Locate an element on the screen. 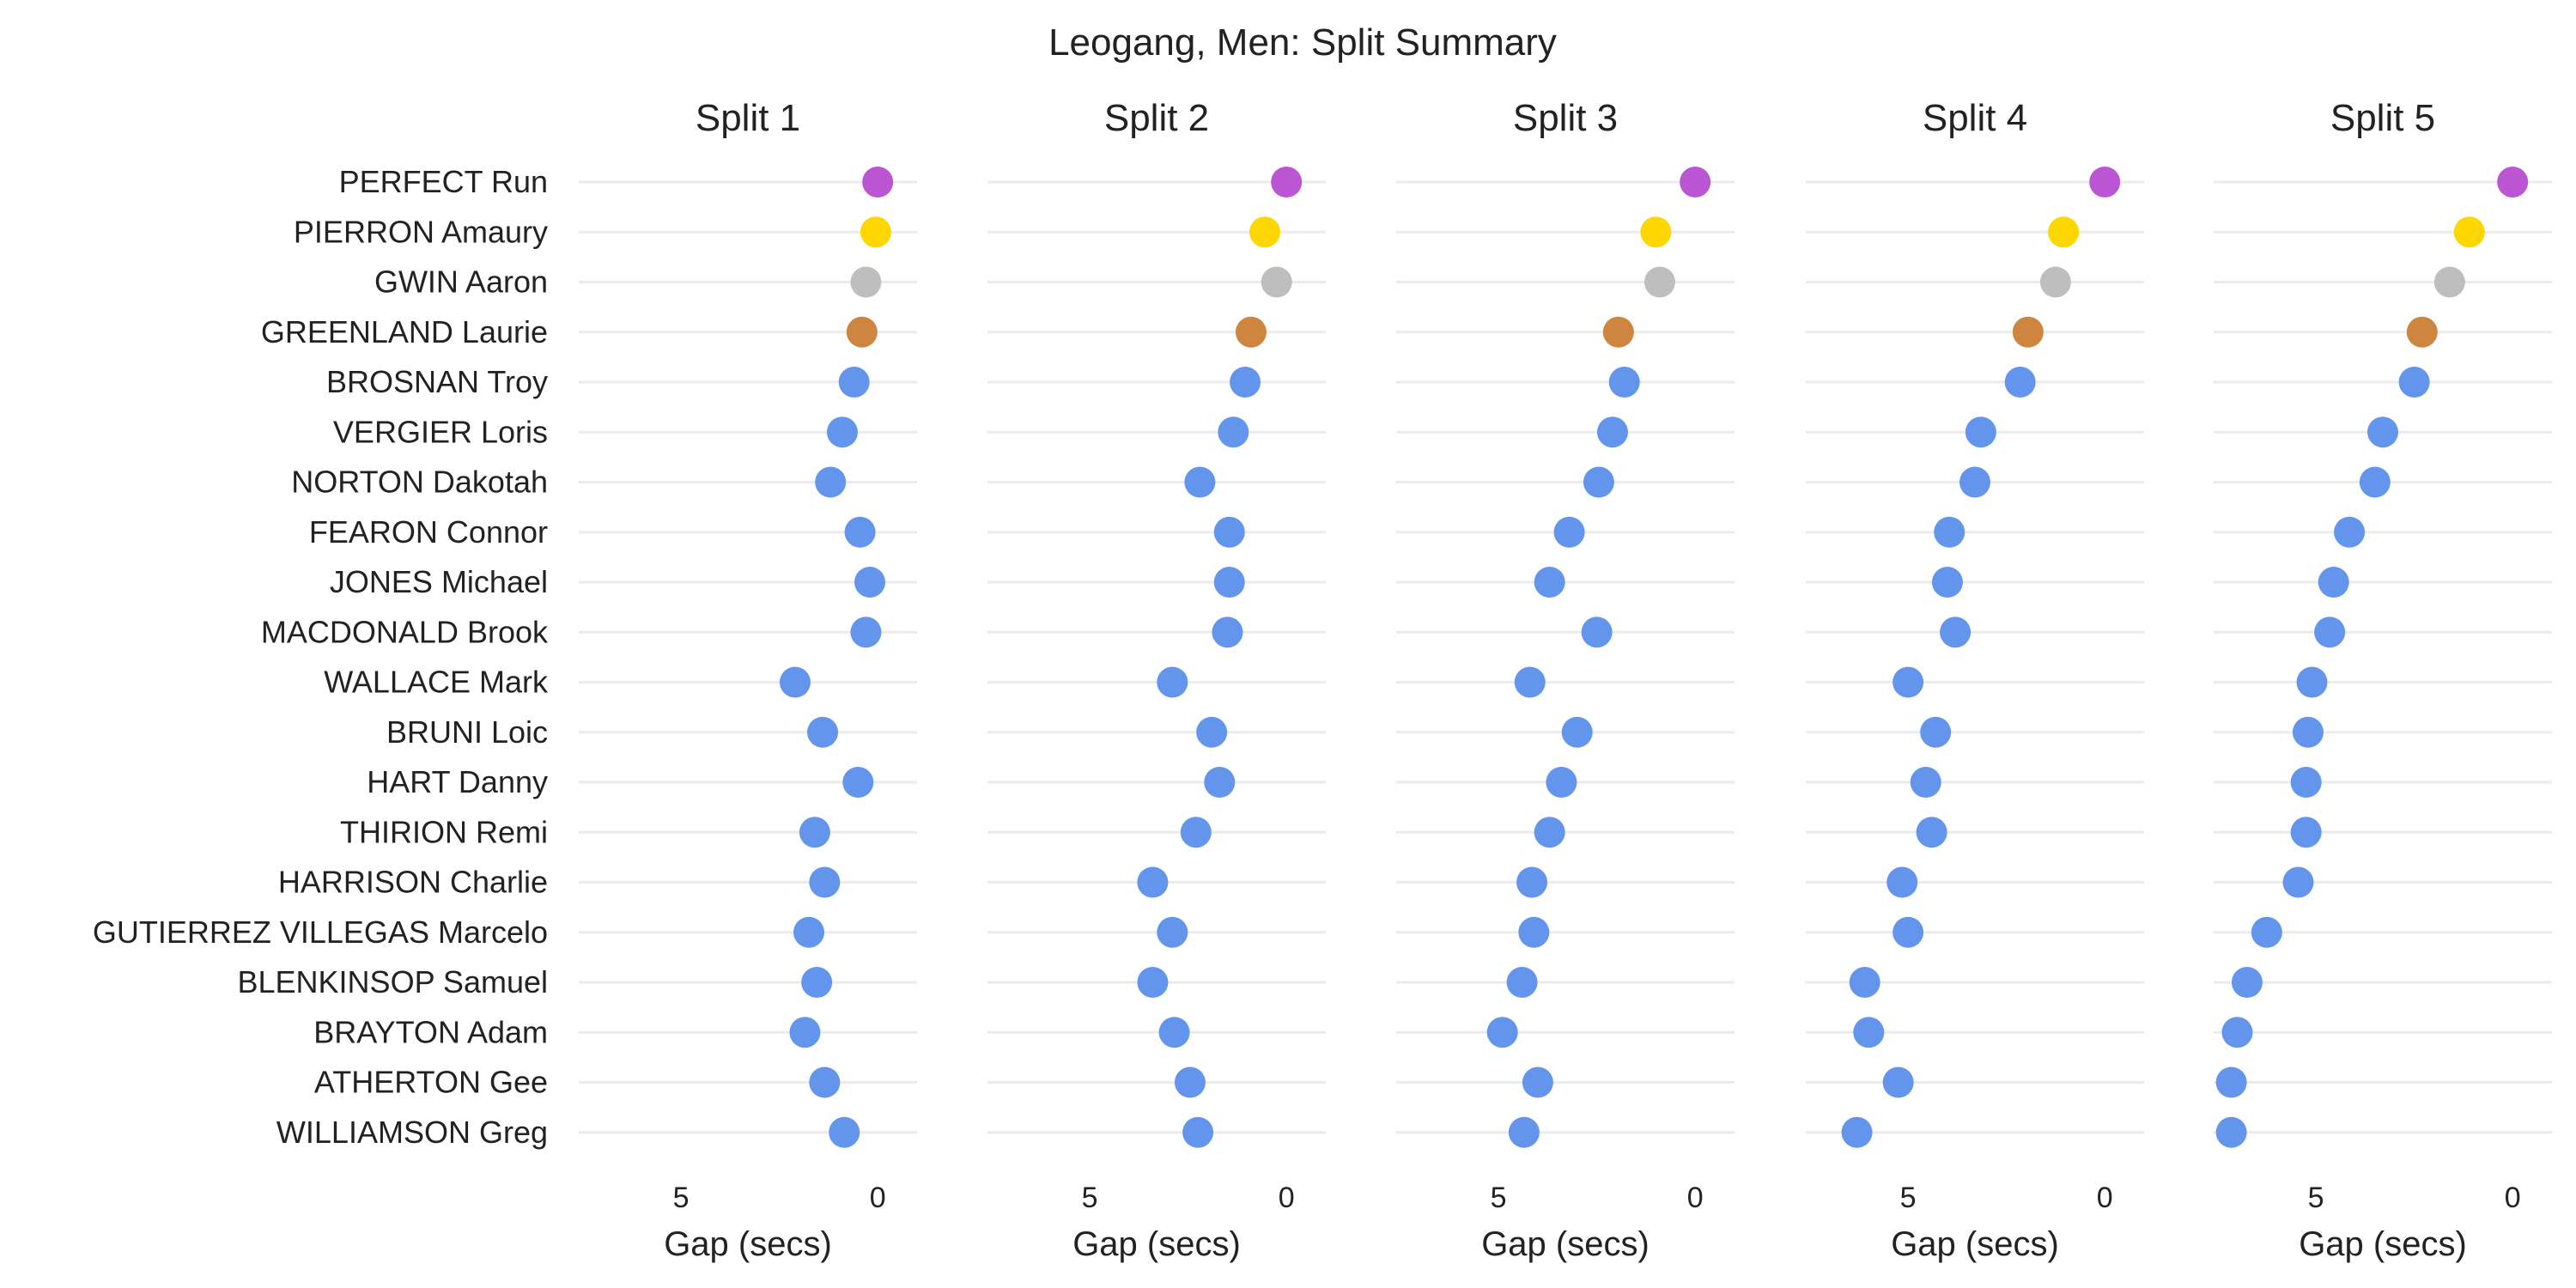 The height and width of the screenshot is (1288, 2576). split-panel: Split 2 5 0 Gap (secs) is located at coordinates (1156, 680).